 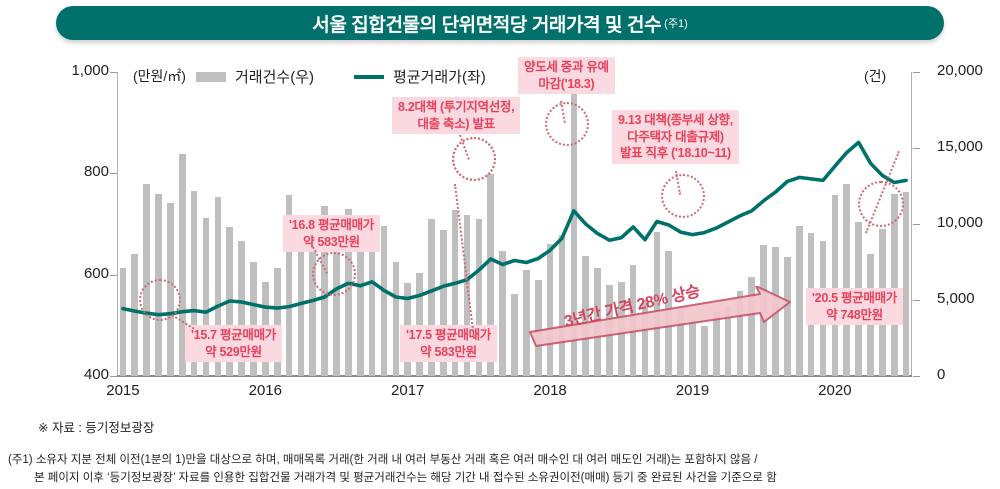 I want to click on right-axis-tick: 10,000, so click(x=960, y=222).